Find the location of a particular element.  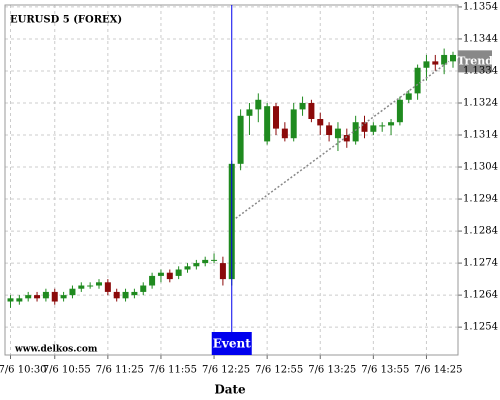

event-label-box is located at coordinates (231, 343).